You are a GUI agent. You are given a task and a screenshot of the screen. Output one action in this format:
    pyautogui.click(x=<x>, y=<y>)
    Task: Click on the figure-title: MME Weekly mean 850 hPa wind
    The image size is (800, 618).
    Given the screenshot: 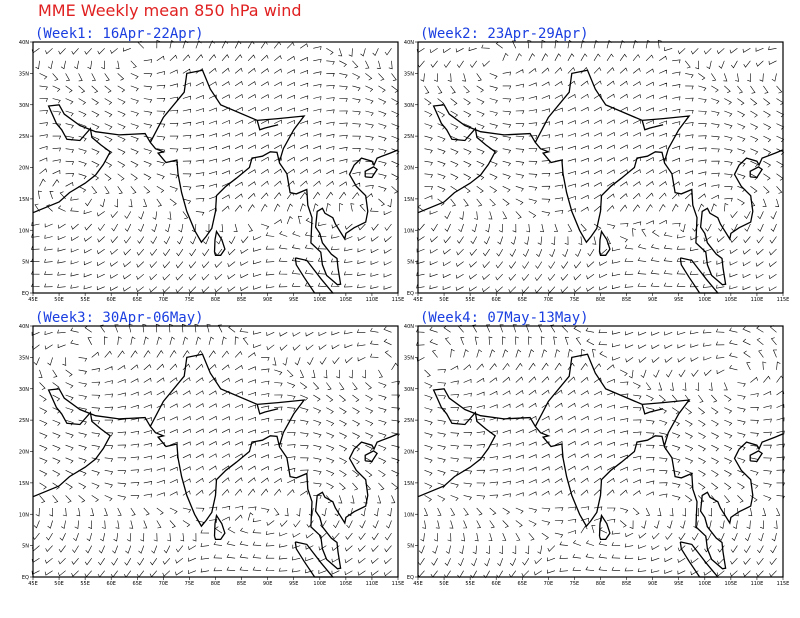 What is the action you would take?
    pyautogui.click(x=170, y=10)
    